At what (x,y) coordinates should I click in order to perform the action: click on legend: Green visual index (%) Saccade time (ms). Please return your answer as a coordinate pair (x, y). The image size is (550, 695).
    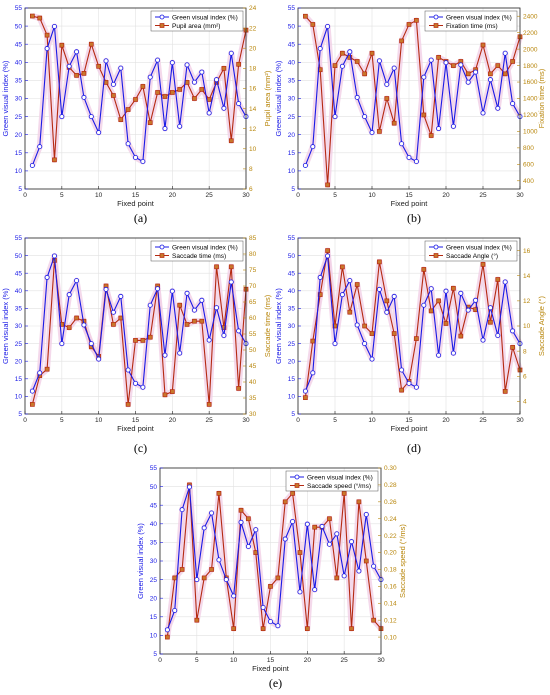
    Looking at the image, I should click on (197, 251).